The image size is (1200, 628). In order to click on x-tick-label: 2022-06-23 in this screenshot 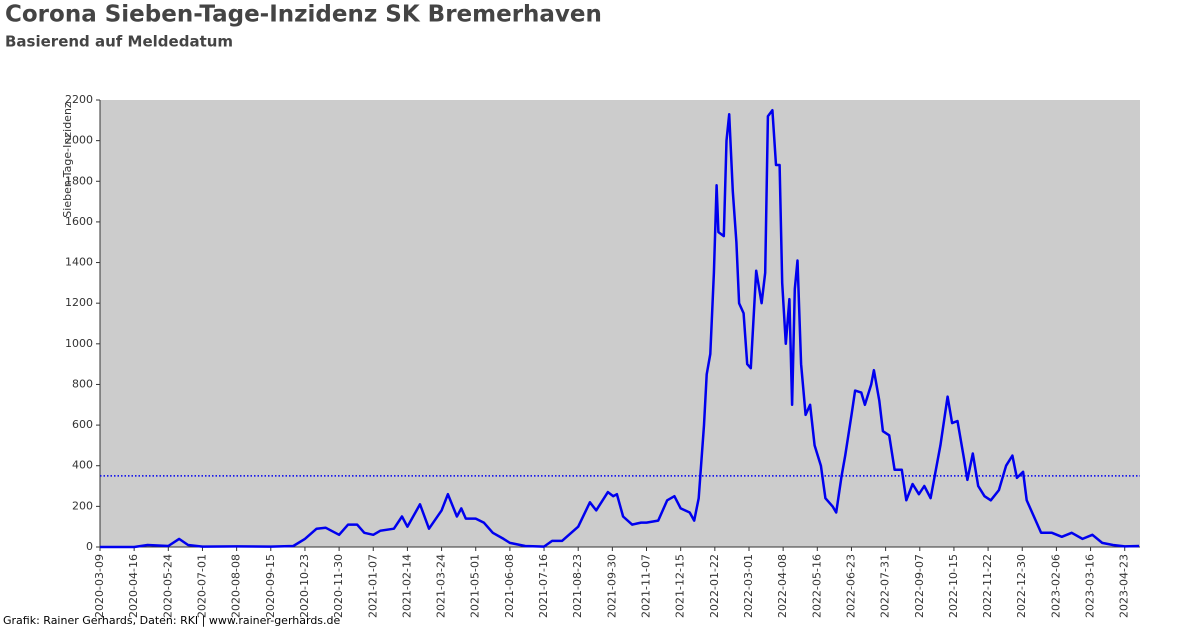, I will do `click(850, 586)`.